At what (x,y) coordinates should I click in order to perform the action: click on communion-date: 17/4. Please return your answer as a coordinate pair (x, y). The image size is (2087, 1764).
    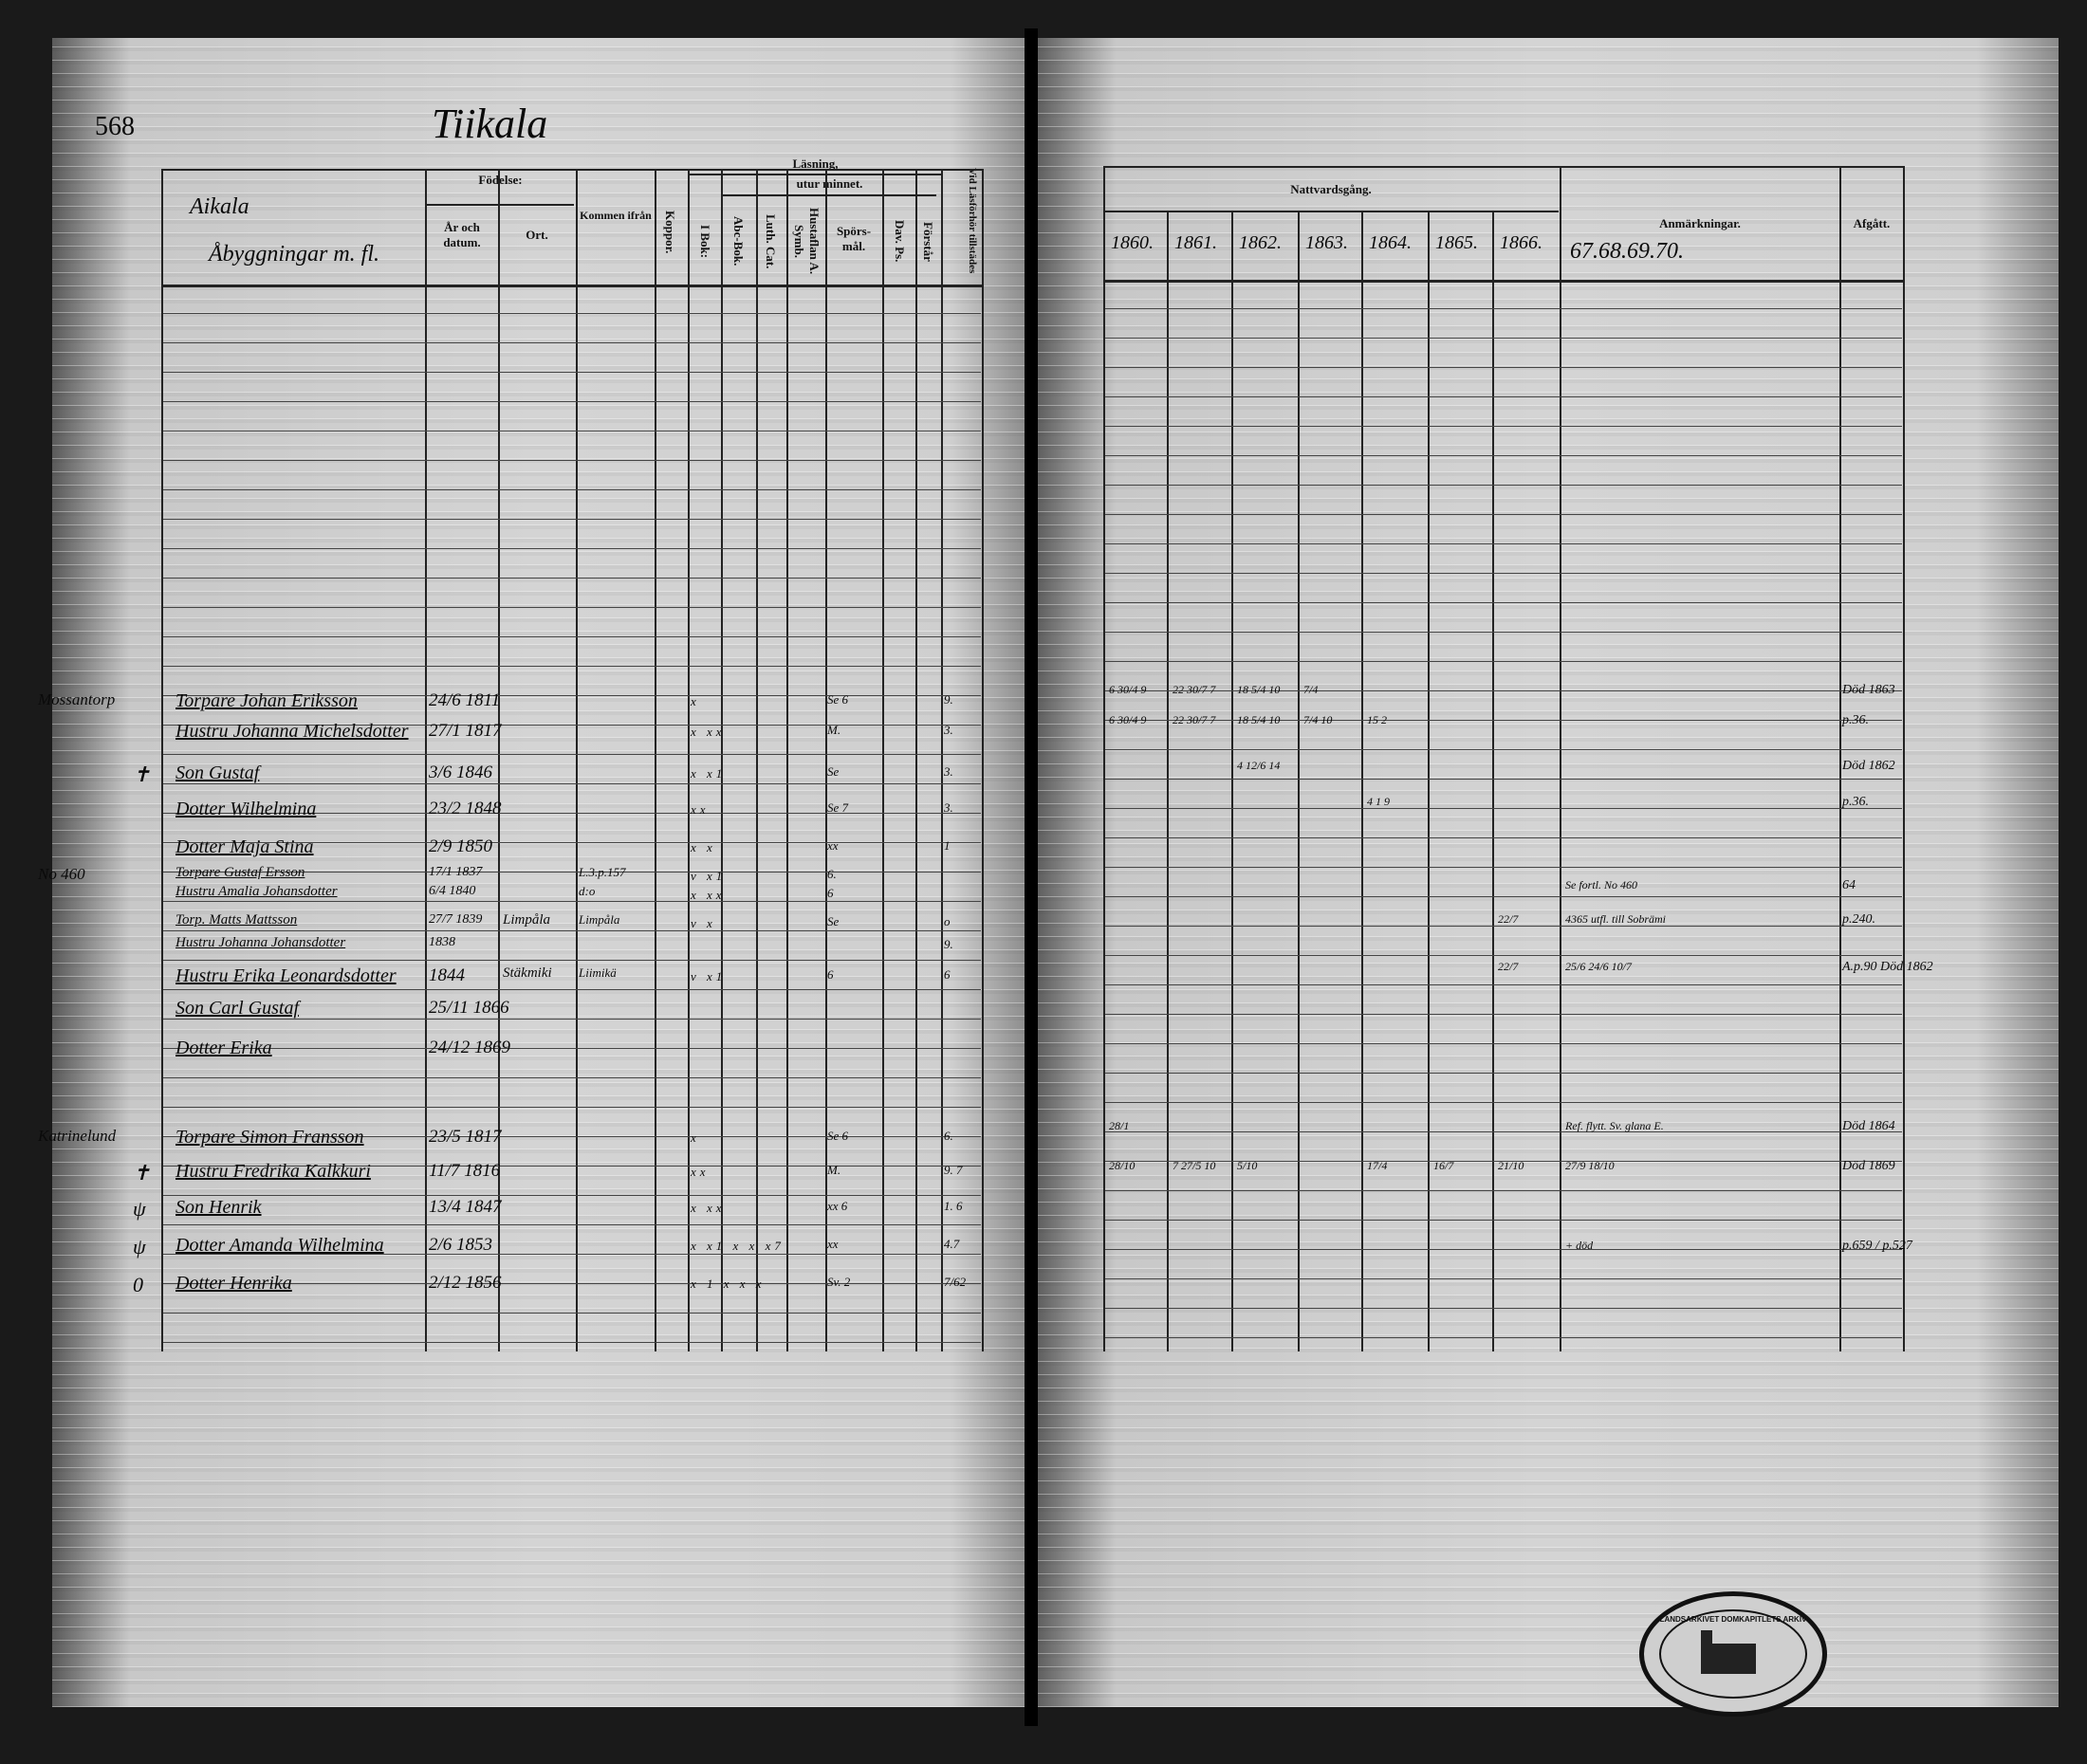
    Looking at the image, I should click on (1377, 1165).